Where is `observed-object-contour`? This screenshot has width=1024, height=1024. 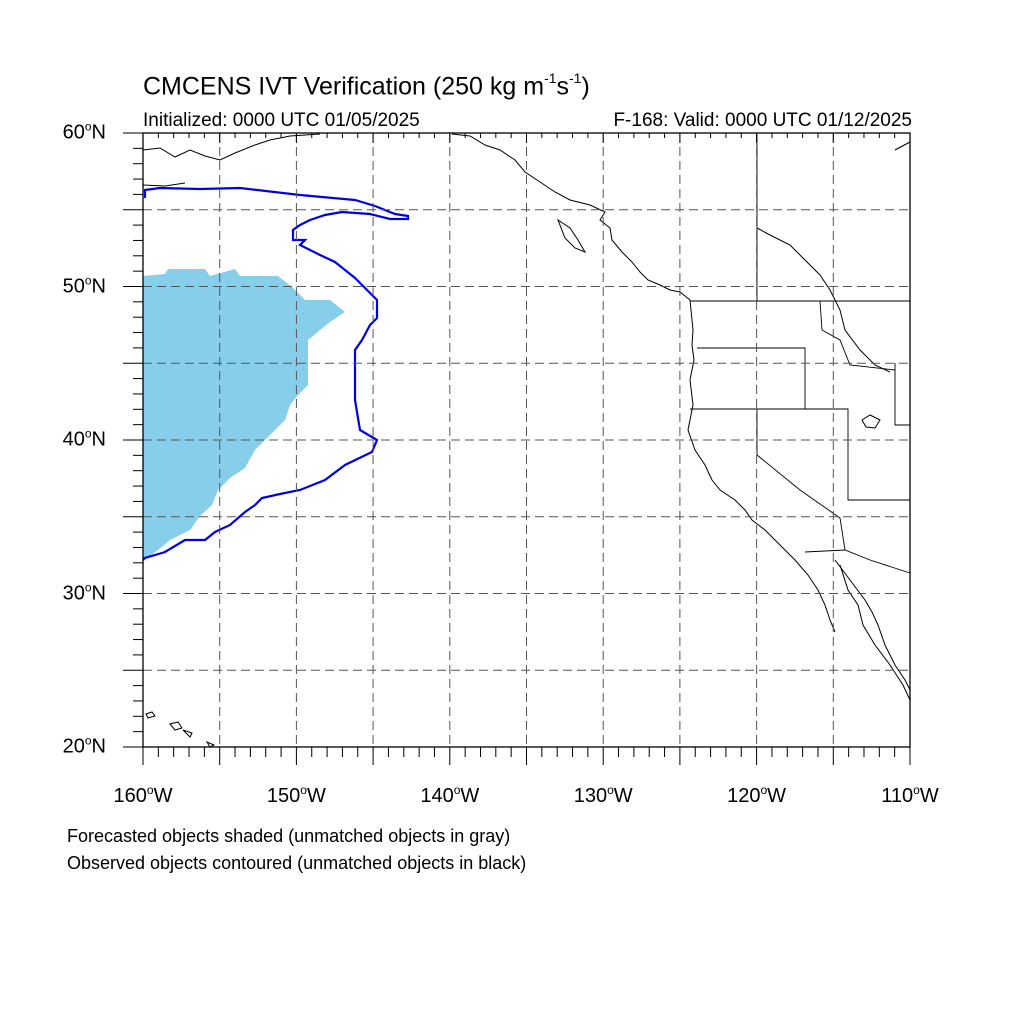 observed-object-contour is located at coordinates (276, 373).